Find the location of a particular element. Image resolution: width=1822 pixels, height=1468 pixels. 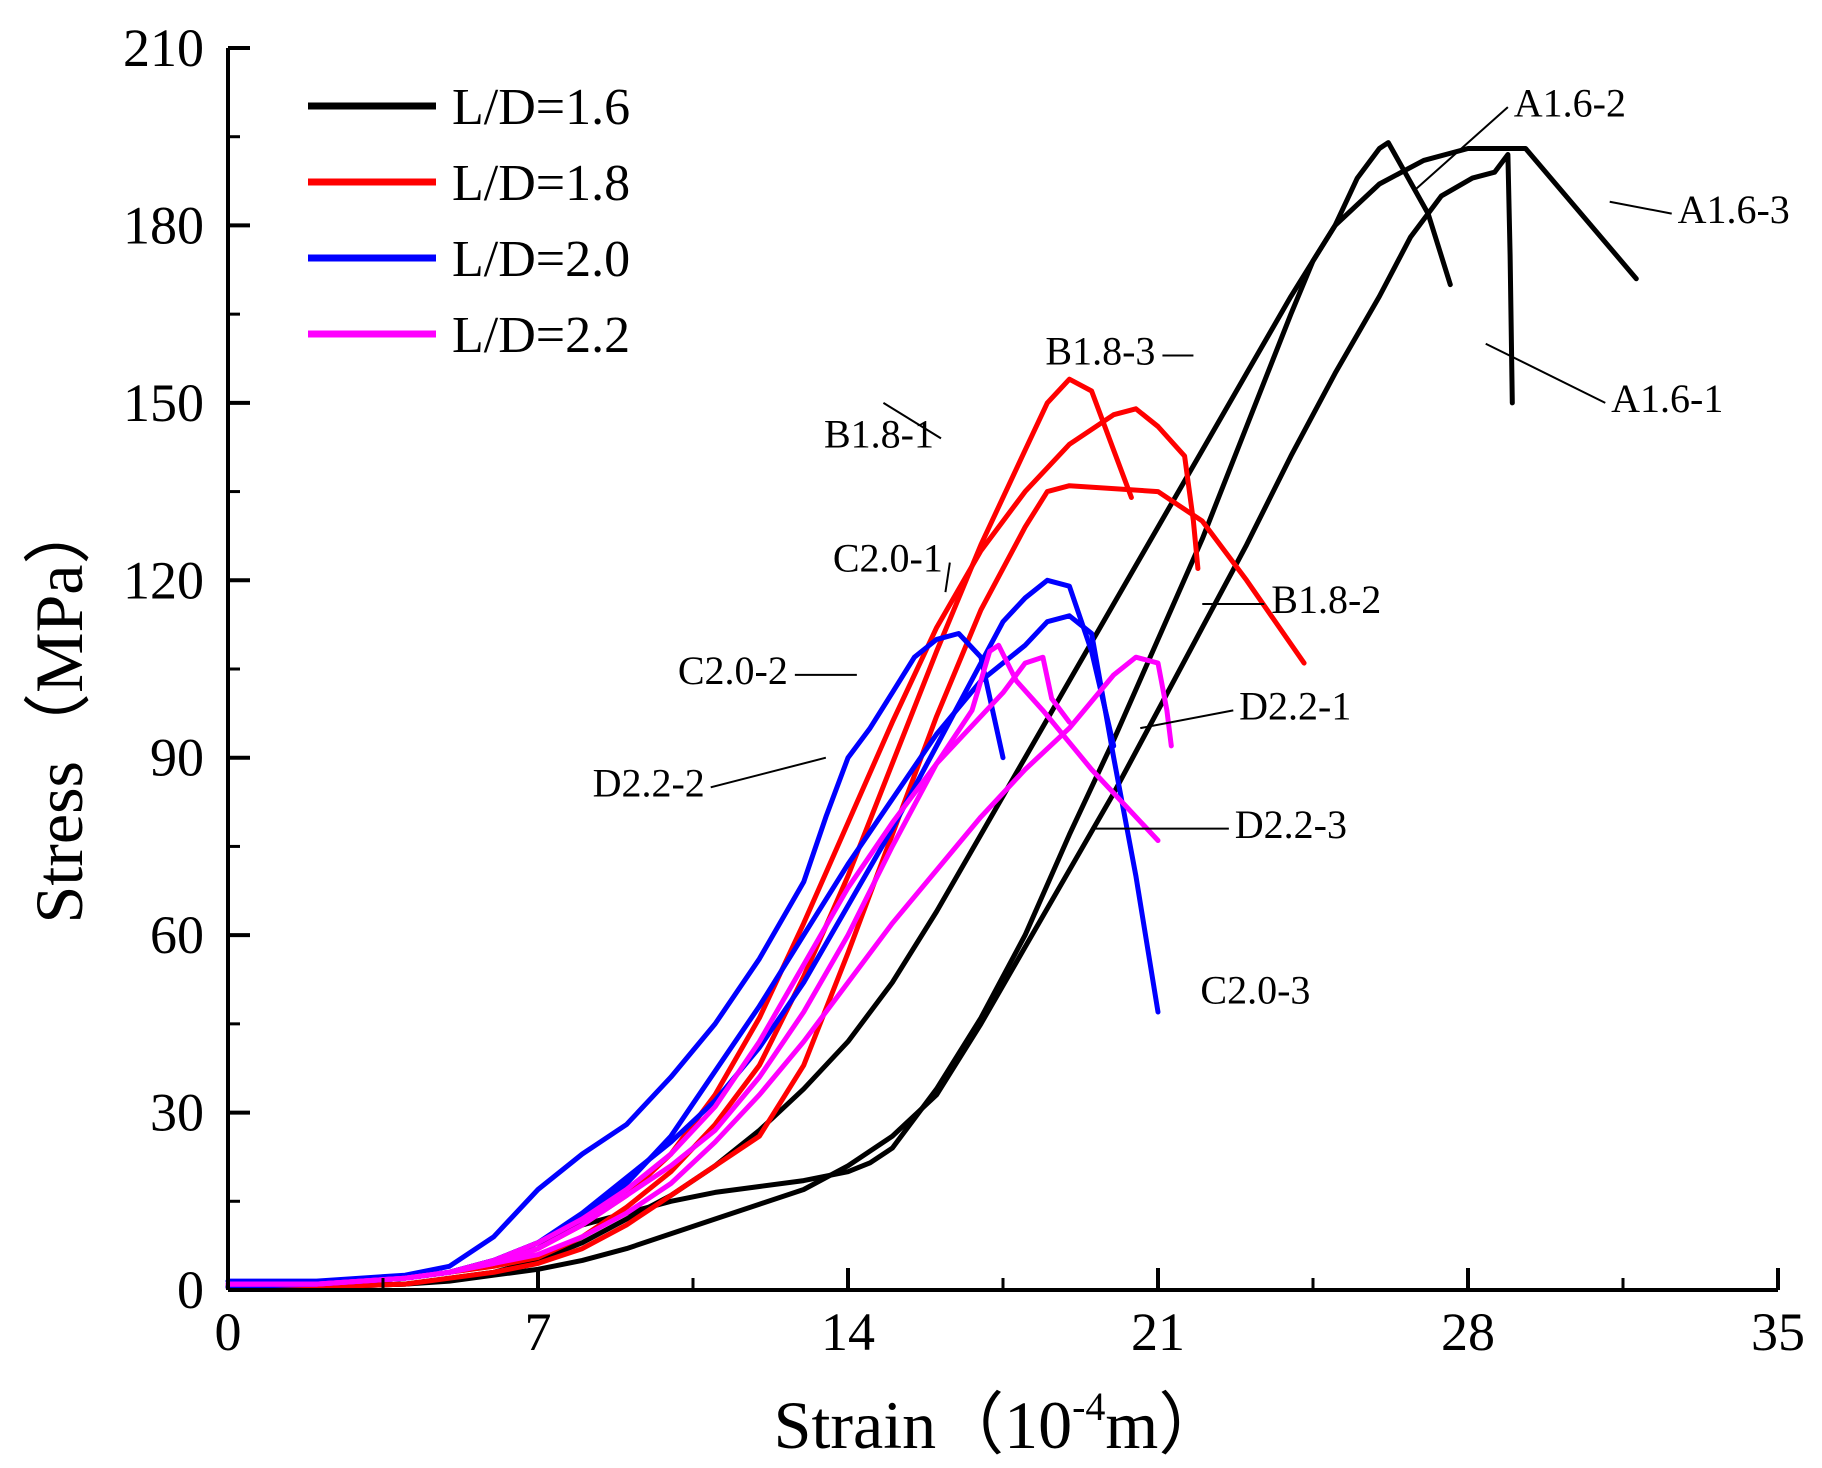

annotation-label-A1.6-2: A1.6-2 is located at coordinates (1570, 102).